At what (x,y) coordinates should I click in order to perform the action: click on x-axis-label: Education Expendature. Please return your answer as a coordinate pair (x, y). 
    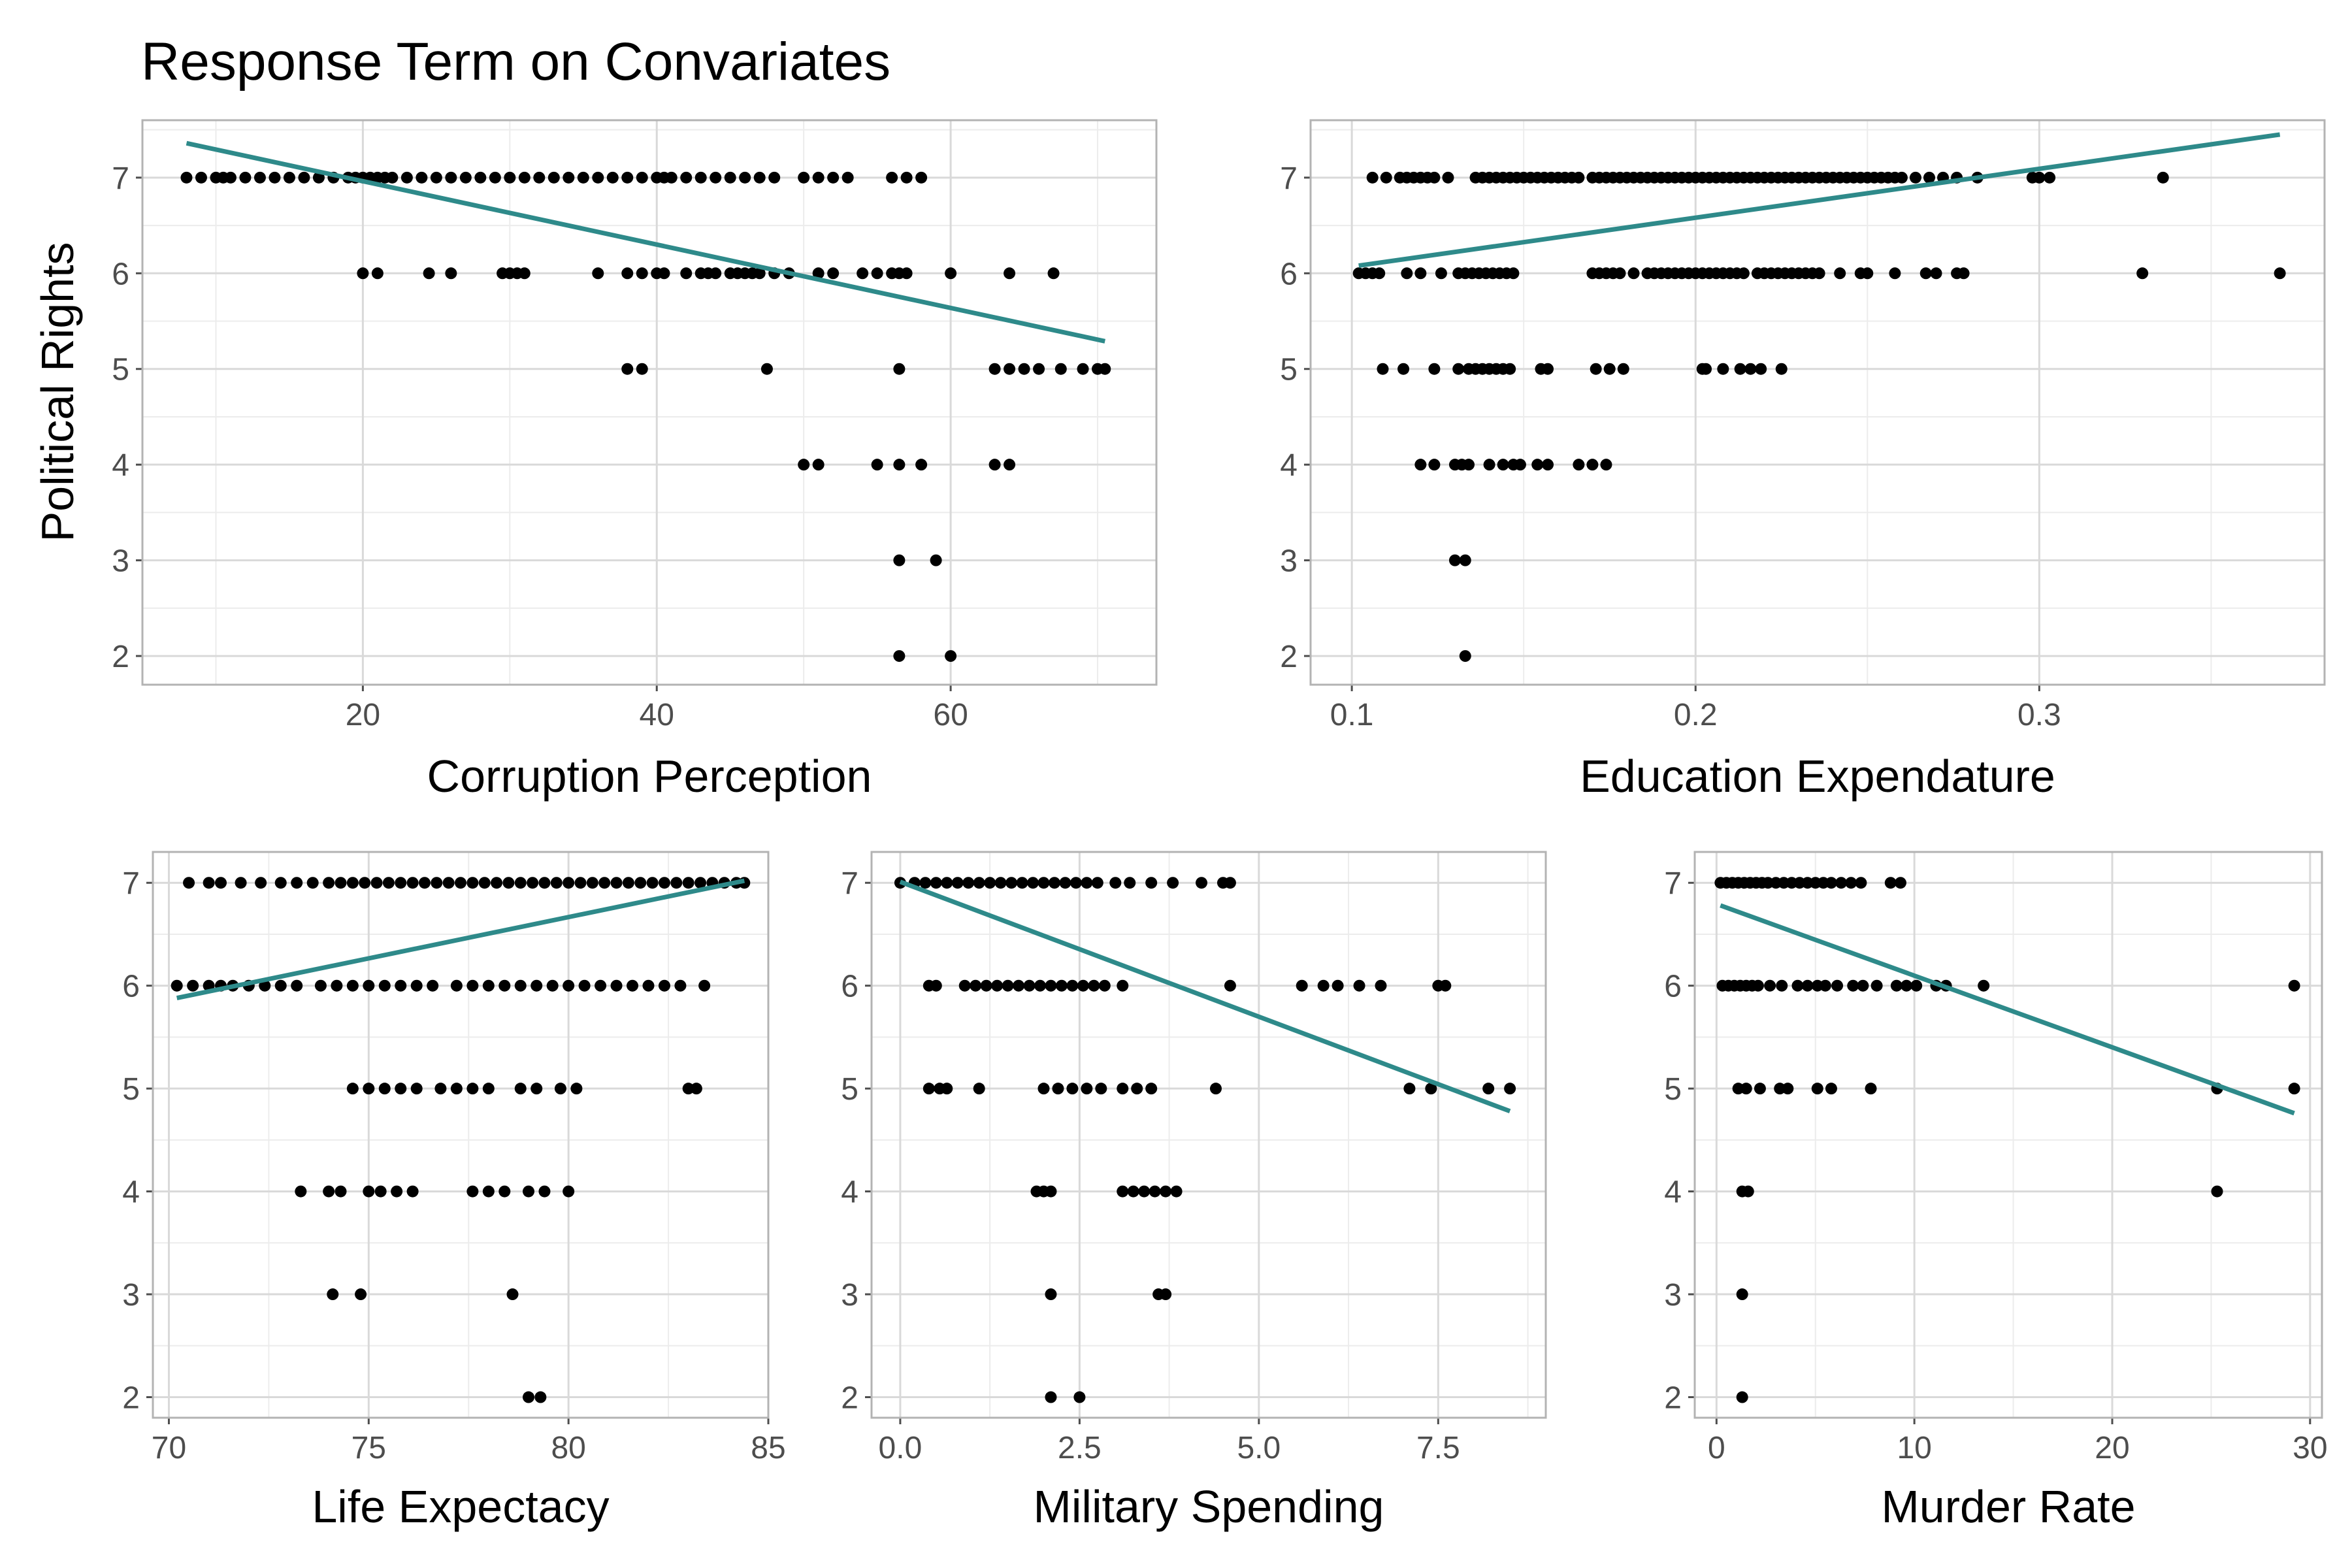
    Looking at the image, I should click on (1817, 776).